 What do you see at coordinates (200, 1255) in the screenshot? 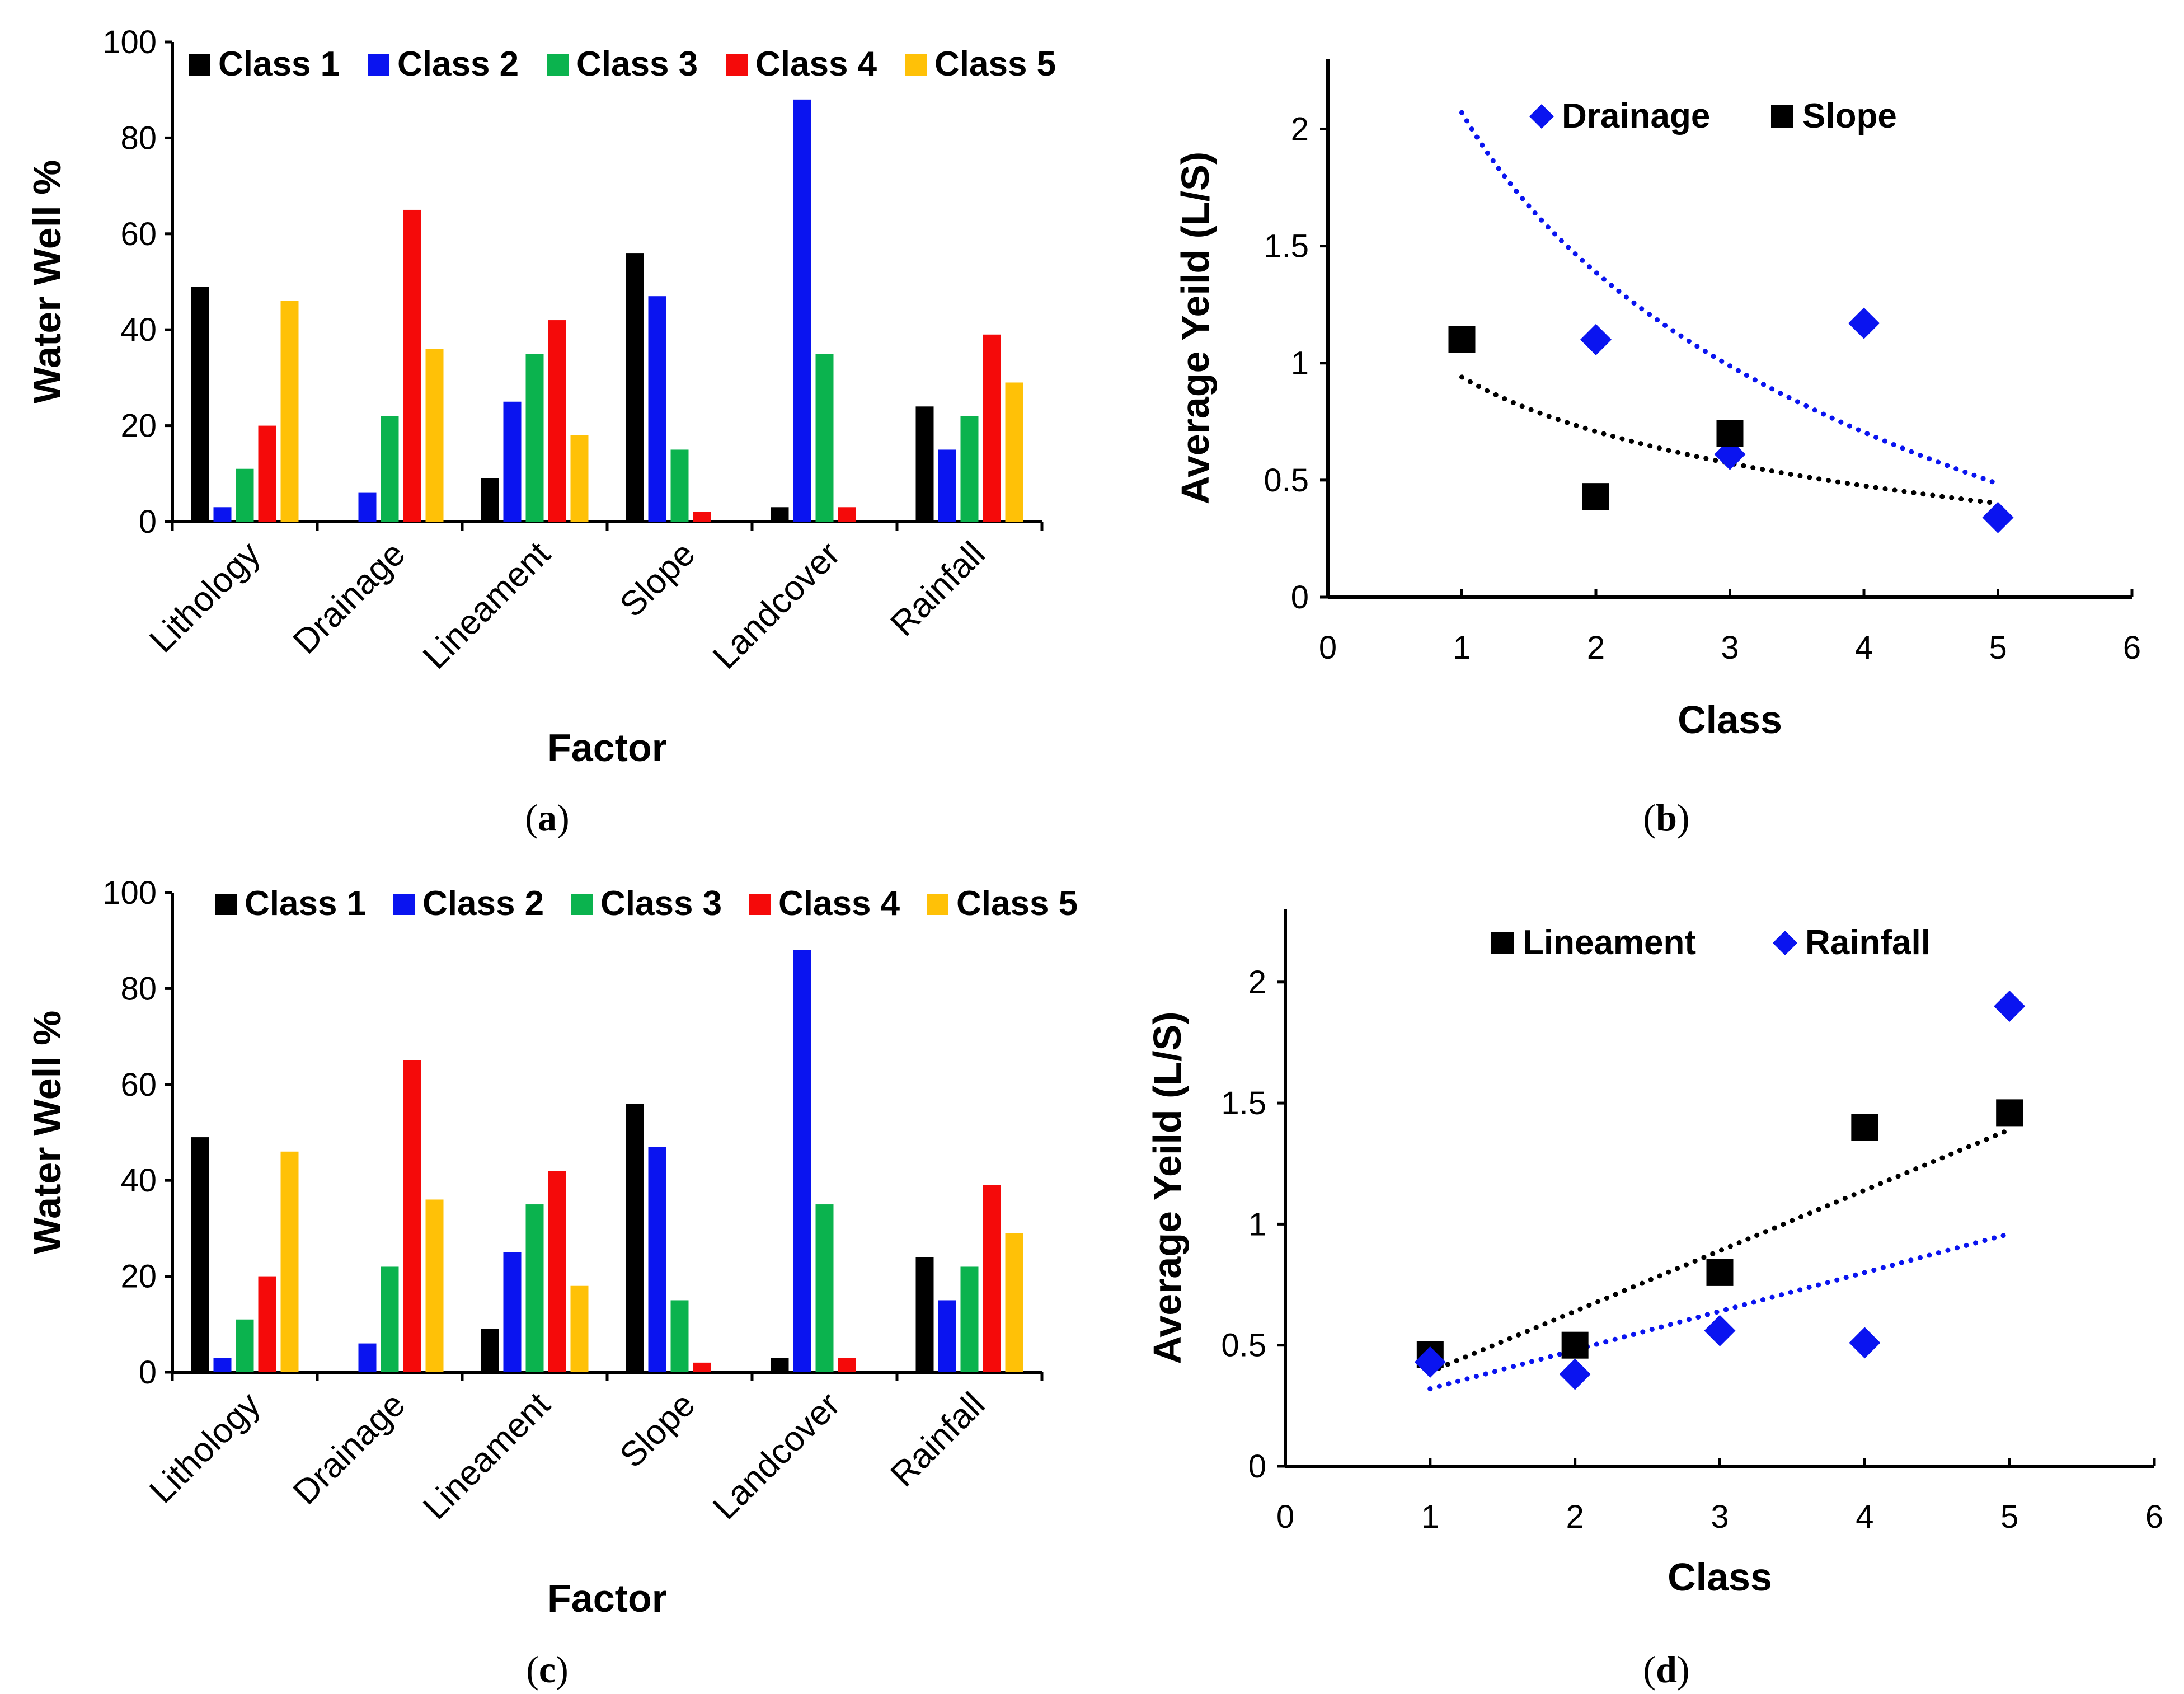
I see `bar-class-1-lithology` at bounding box center [200, 1255].